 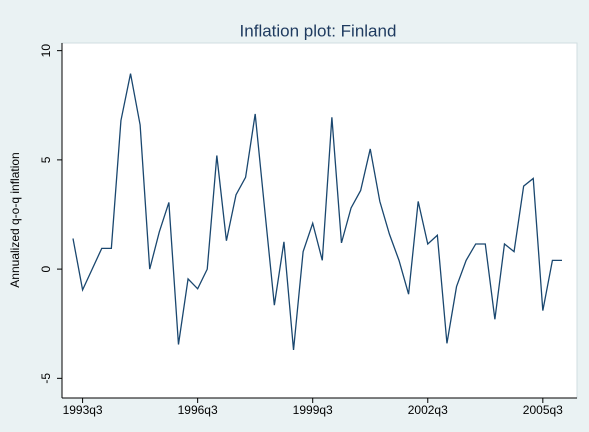 What do you see at coordinates (428, 410) in the screenshot?
I see `x-tick-label: 2002q3` at bounding box center [428, 410].